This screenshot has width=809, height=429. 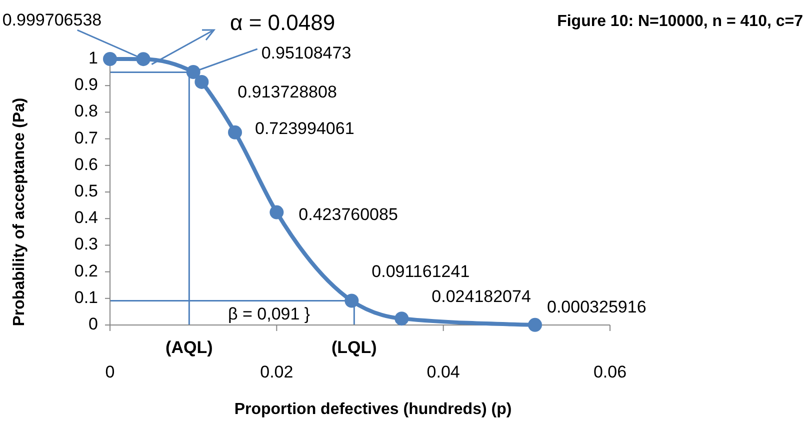 I want to click on ref-line-label: (LQL), so click(x=354, y=347).